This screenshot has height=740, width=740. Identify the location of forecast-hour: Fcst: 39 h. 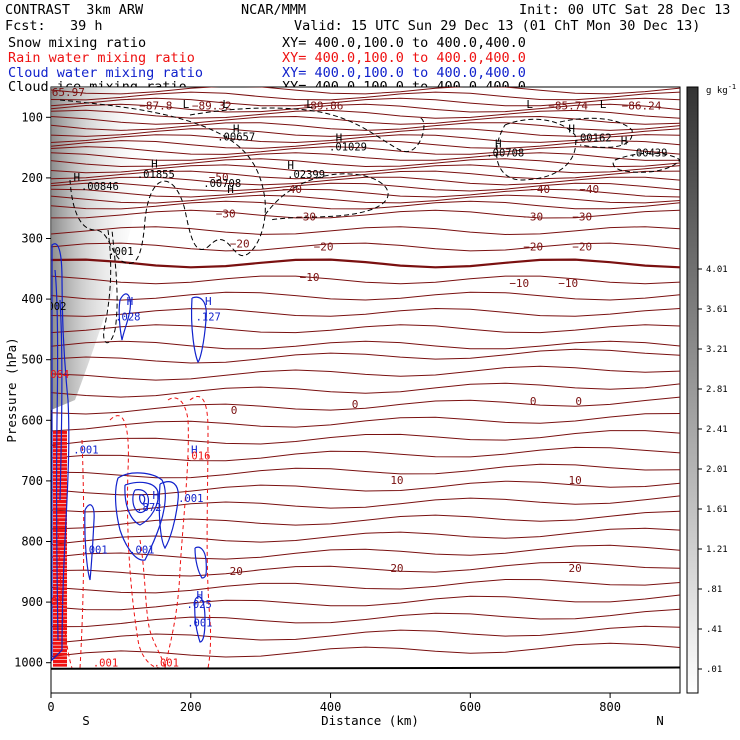
(54, 26).